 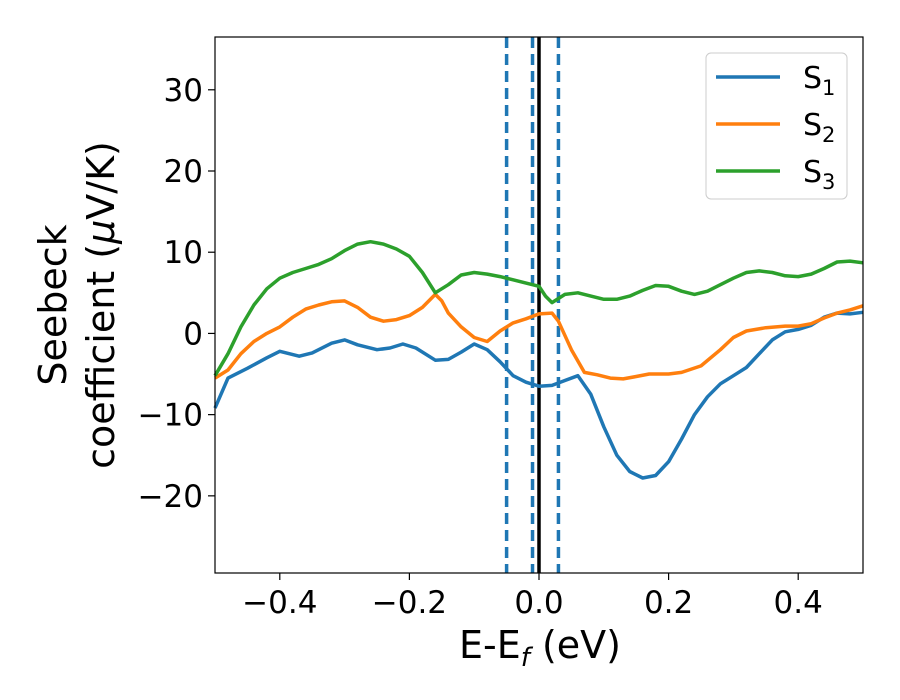 I want to click on legend: S1 S2 S3, so click(x=776, y=126).